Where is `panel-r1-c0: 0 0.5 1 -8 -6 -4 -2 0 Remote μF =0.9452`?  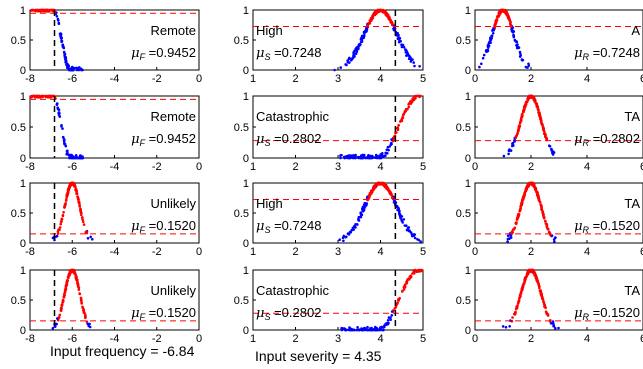
panel-r1-c0: 0 0.5 1 -8 -6 -4 -2 0 Remote μF =0.9452 is located at coordinates (106, 132).